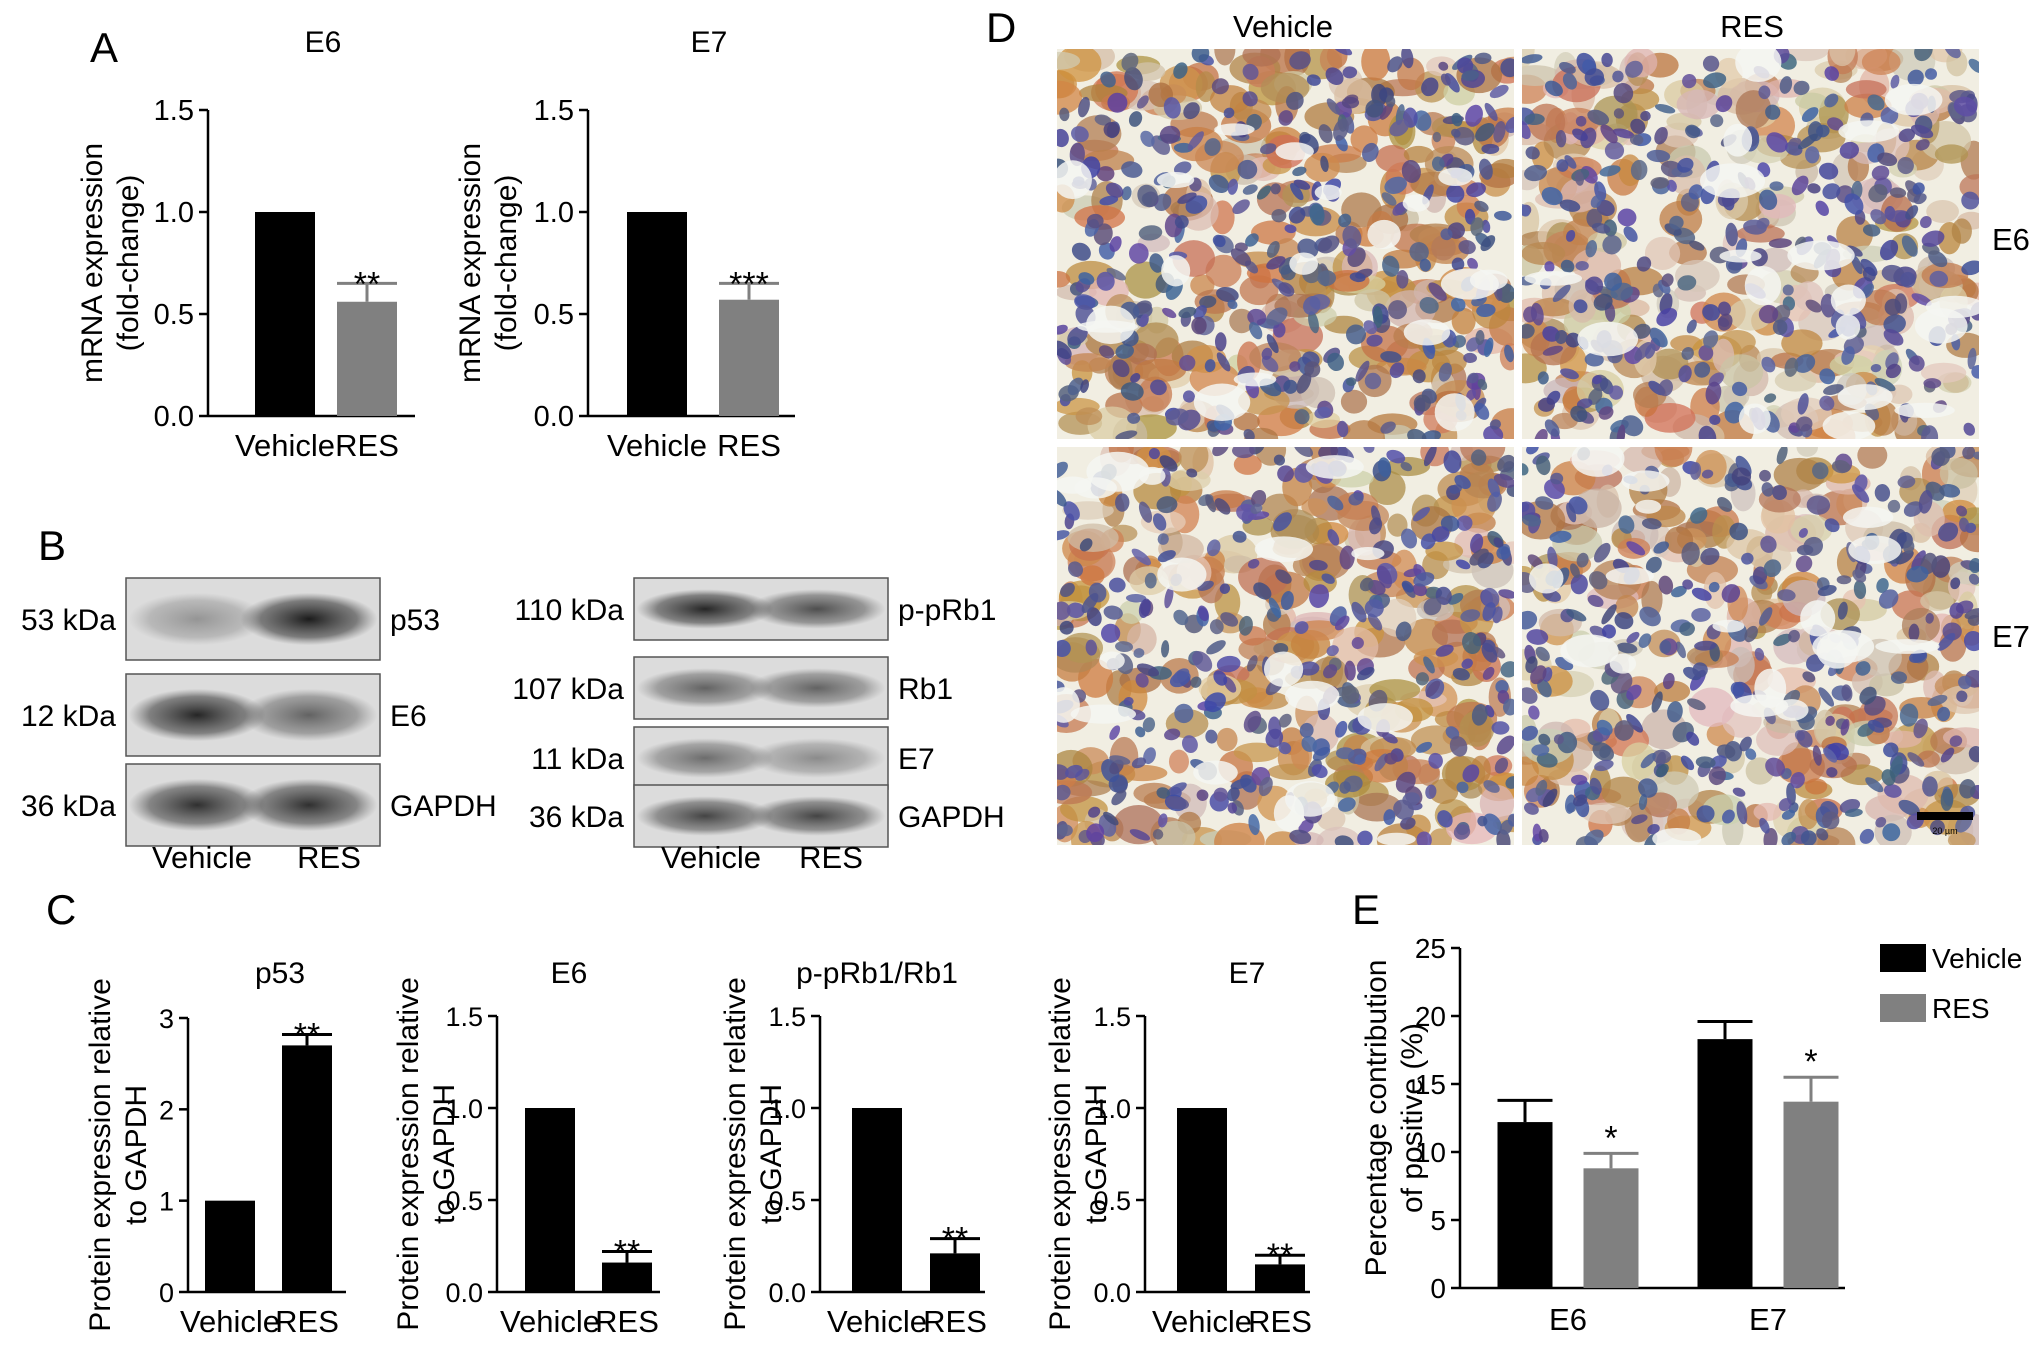 Image resolution: width=2032 pixels, height=1360 pixels. I want to click on chart-title: p53, so click(280, 973).